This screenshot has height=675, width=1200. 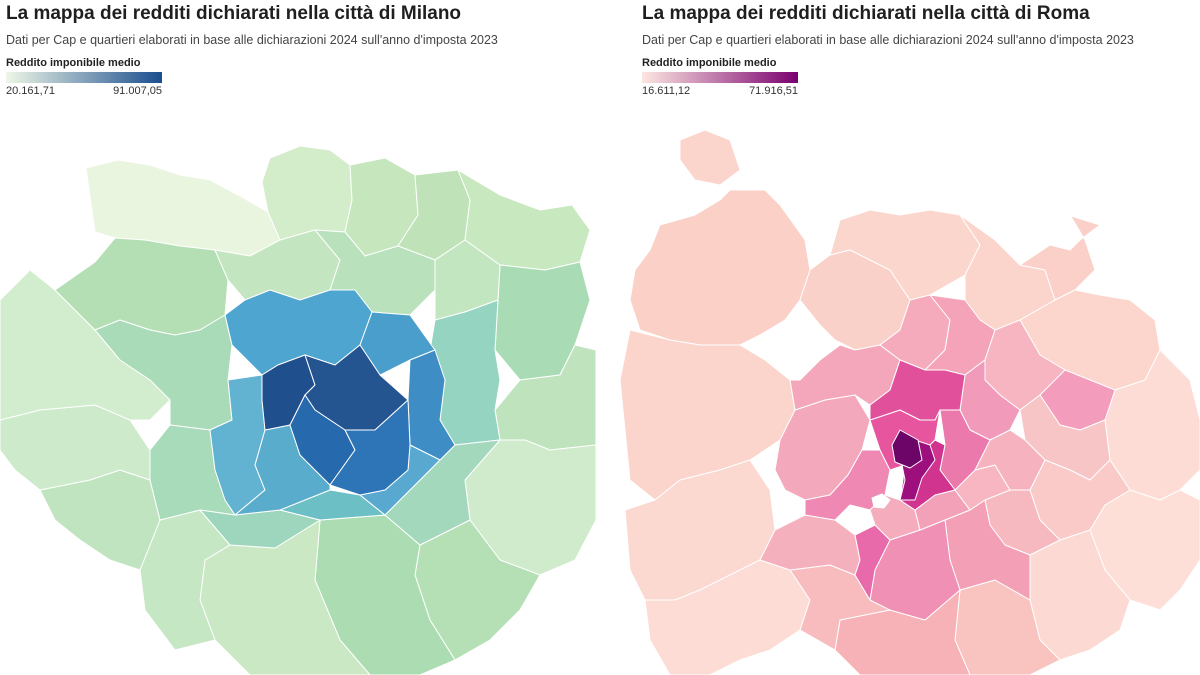 What do you see at coordinates (773, 91) in the screenshot?
I see `roma-legend-max: 71.916,51` at bounding box center [773, 91].